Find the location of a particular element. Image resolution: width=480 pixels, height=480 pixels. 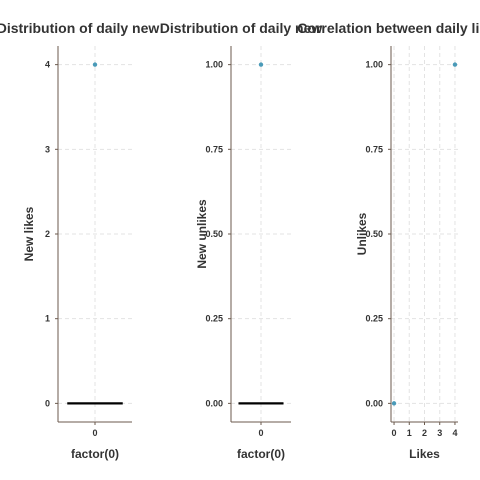

y-tick-label: 1 is located at coordinates (47, 319).